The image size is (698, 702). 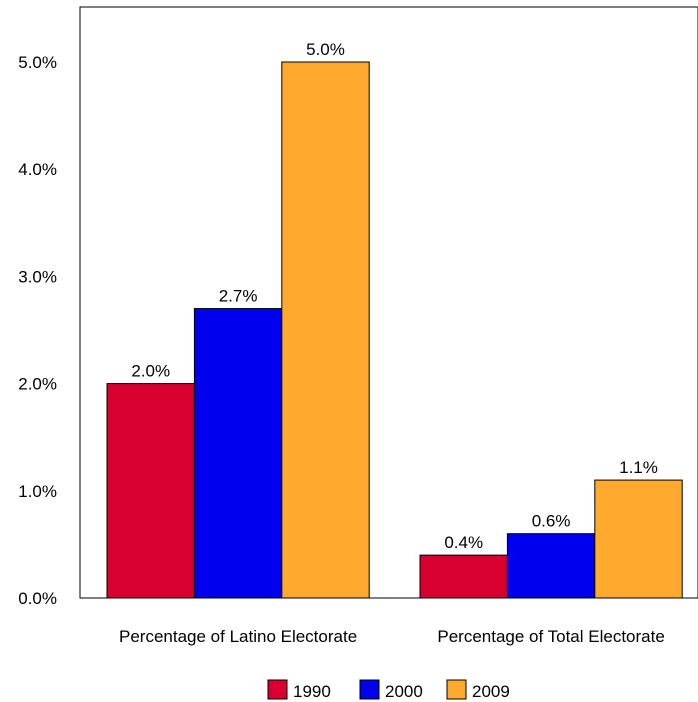 I want to click on y-tick-label: 5.0%, so click(x=37, y=62).